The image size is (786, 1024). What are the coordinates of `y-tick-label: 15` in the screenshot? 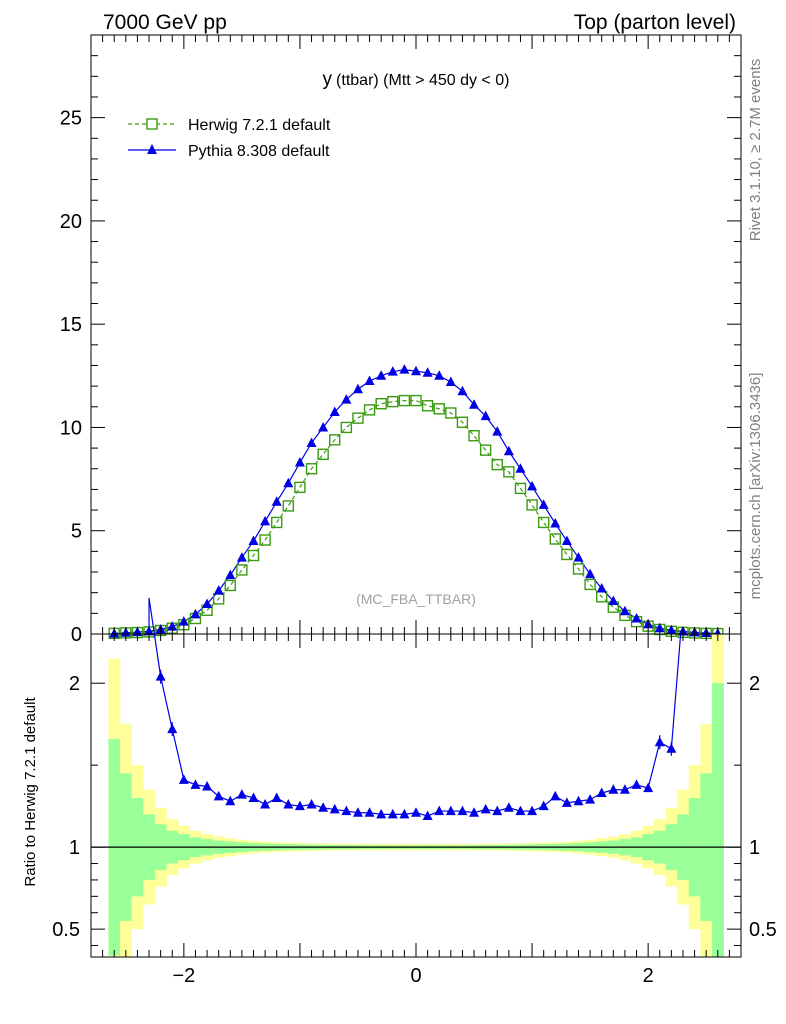 It's located at (71, 325).